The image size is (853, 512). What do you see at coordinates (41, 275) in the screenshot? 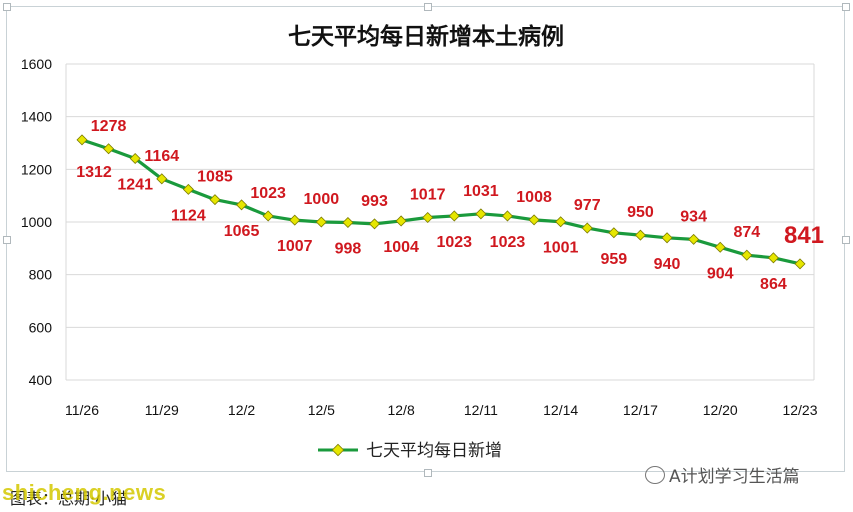
I see `y-tick-label: 800` at bounding box center [41, 275].